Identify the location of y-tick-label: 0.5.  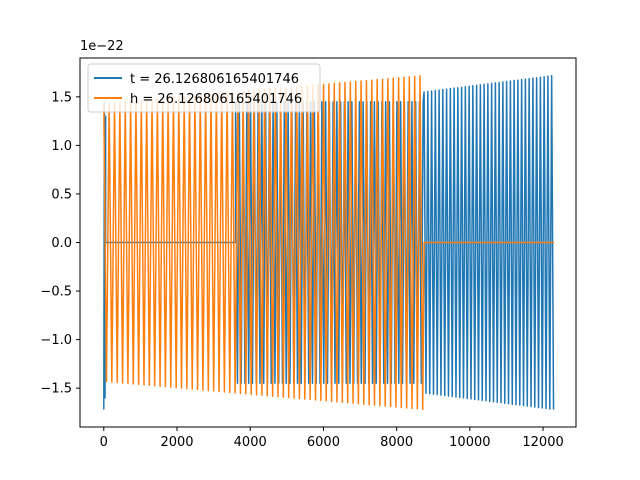
(61, 194).